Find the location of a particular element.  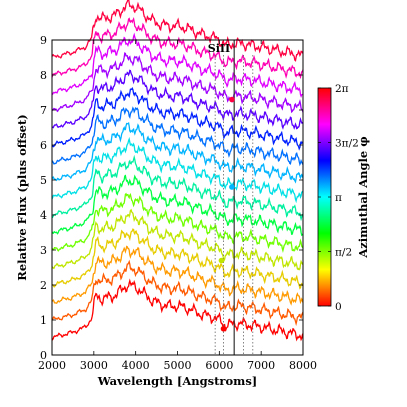

y-tick-label: 2 is located at coordinates (43, 285).